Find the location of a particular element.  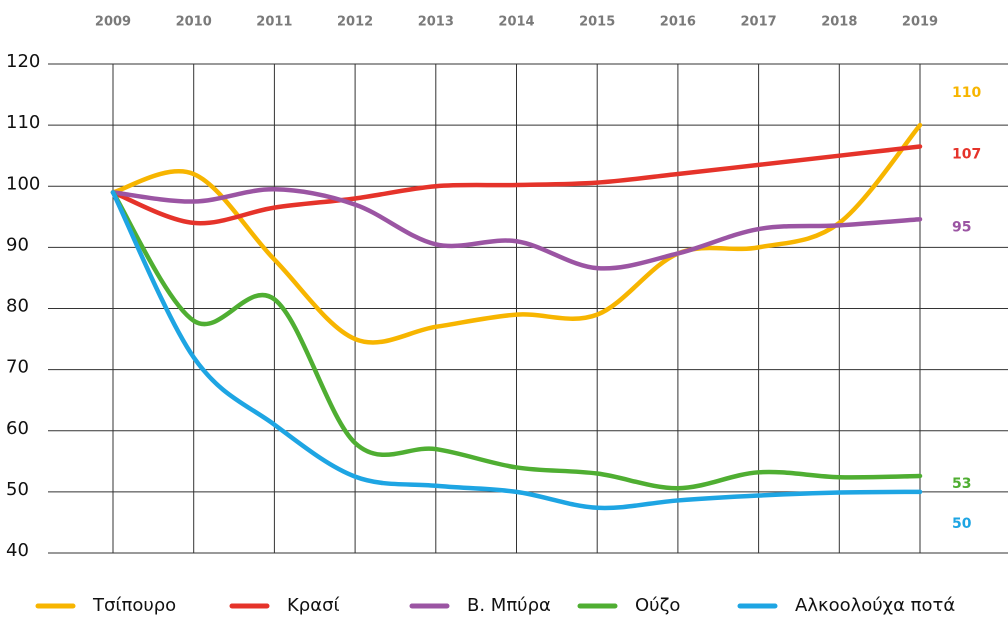

data-label: 107 is located at coordinates (966, 155).